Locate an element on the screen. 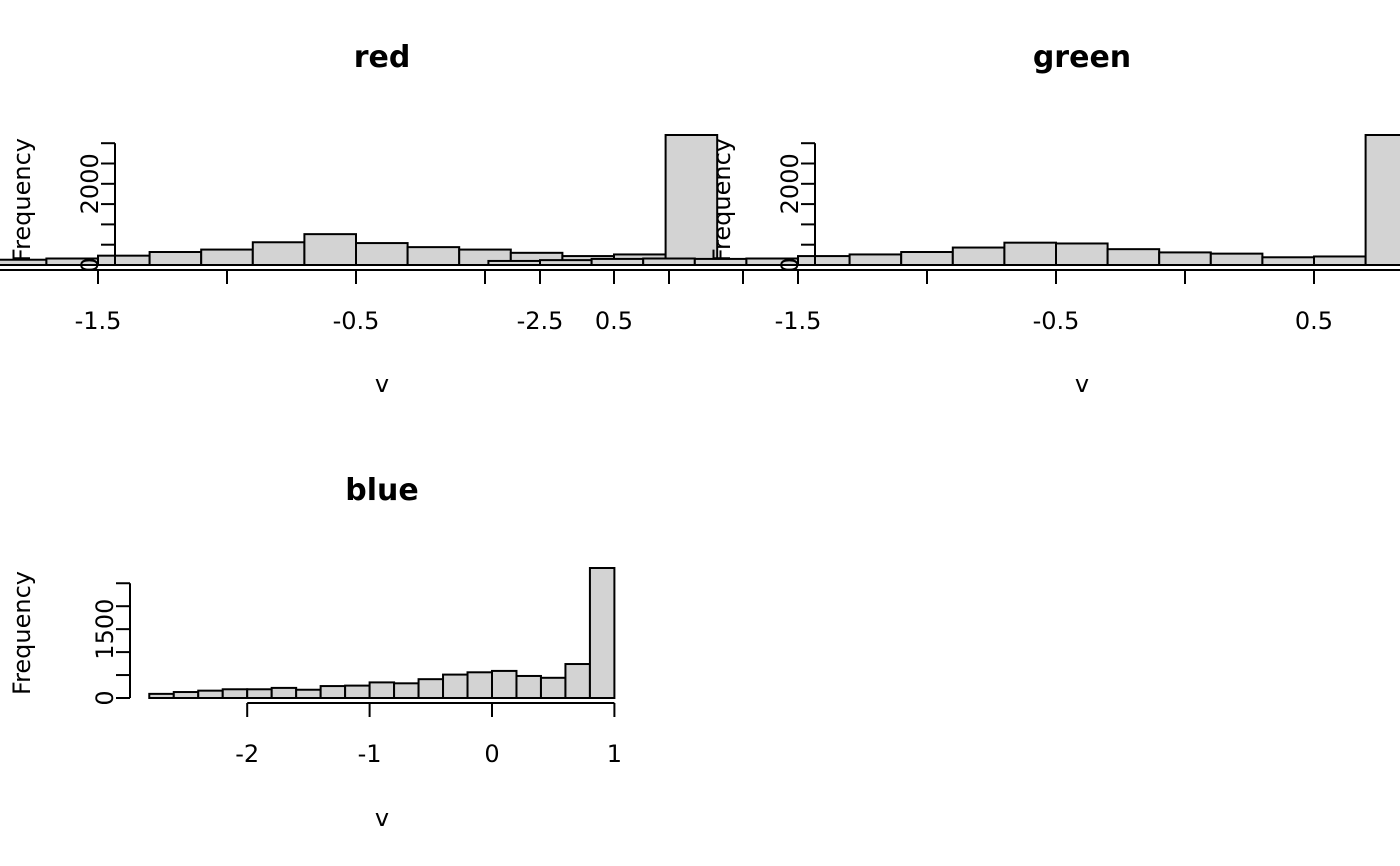 This screenshot has height=866, width=1400. x-tick-label: -2.5 is located at coordinates (540, 321).